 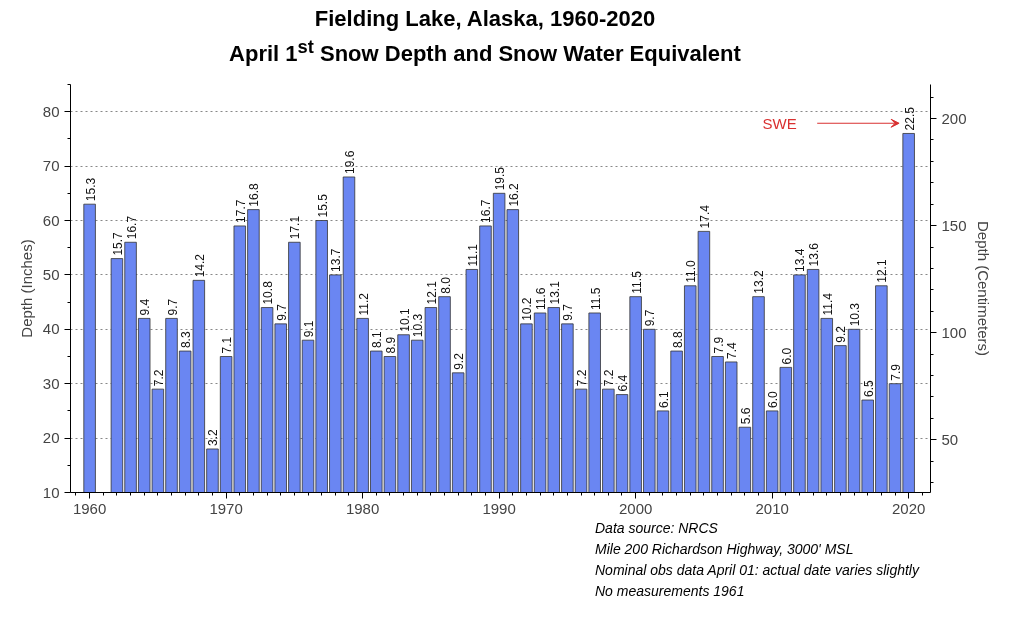 I want to click on annotation: 8.8, so click(x=677, y=340).